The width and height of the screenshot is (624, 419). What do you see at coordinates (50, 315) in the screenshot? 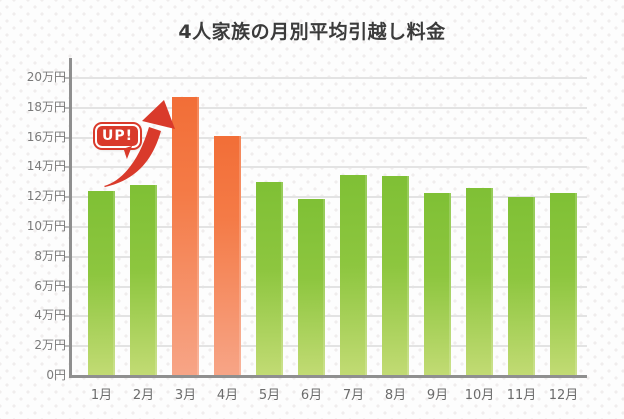
I see `y-axis-label-4万円: 4万円` at bounding box center [50, 315].